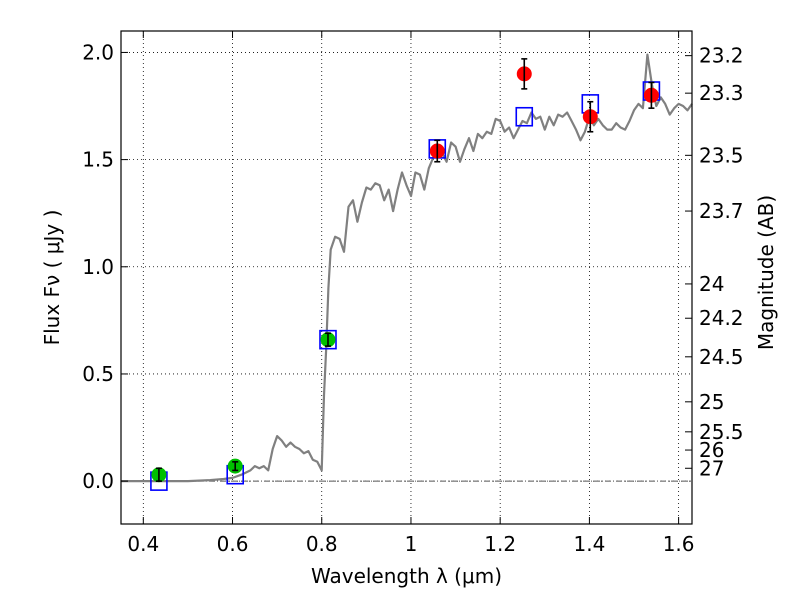 The height and width of the screenshot is (600, 800). I want to click on x-tick-label: 0.8, so click(322, 544).